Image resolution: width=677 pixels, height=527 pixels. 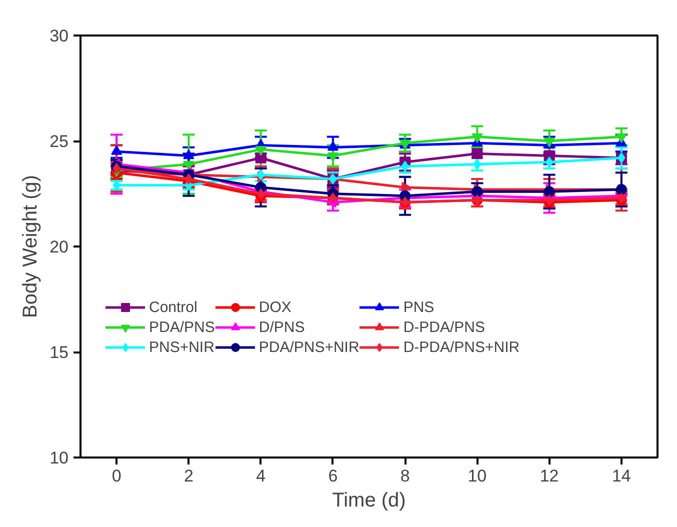 What do you see at coordinates (477, 476) in the screenshot?
I see `x-tick-label: 10` at bounding box center [477, 476].